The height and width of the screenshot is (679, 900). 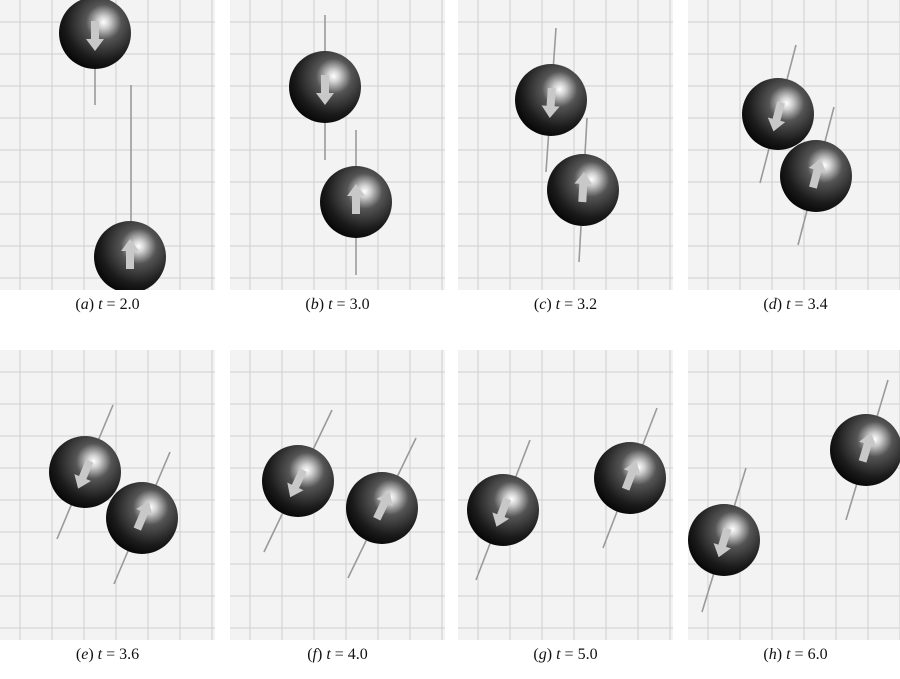 I want to click on caption-e: (e) t = 3.6, so click(x=107, y=655).